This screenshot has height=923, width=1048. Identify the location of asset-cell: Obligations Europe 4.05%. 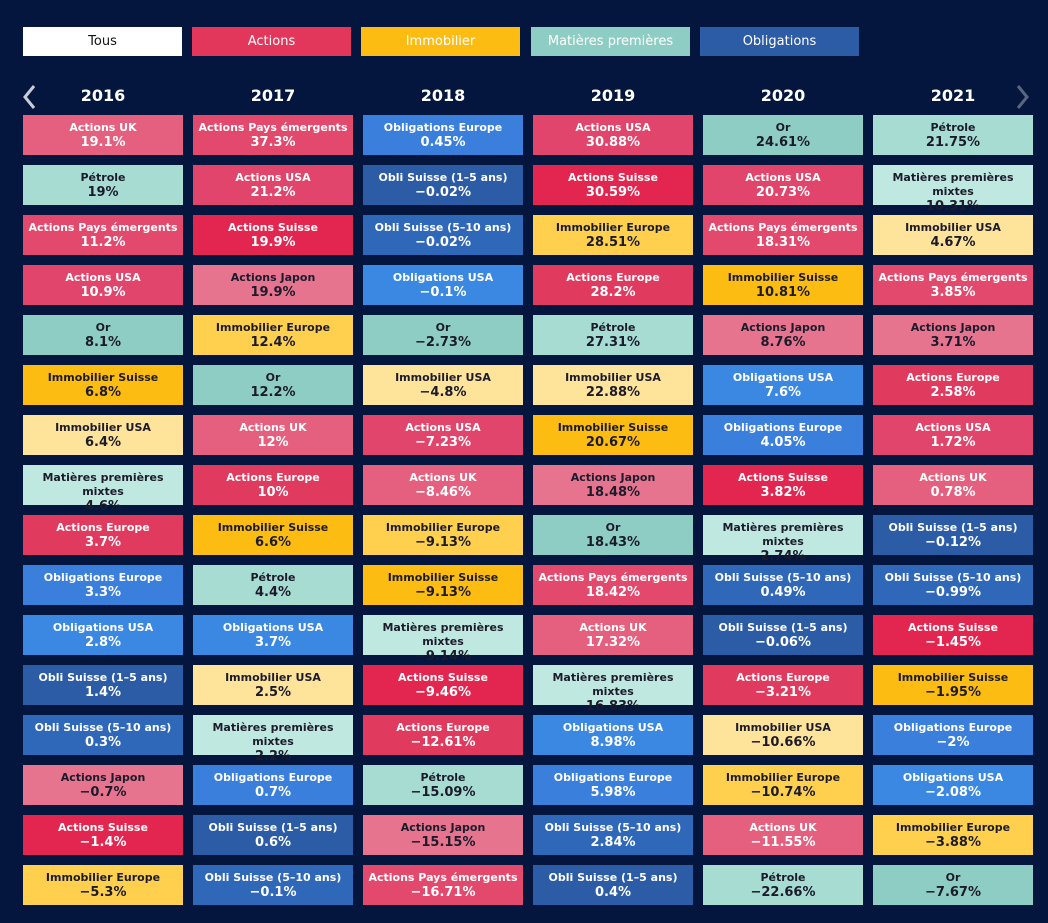
(783, 435).